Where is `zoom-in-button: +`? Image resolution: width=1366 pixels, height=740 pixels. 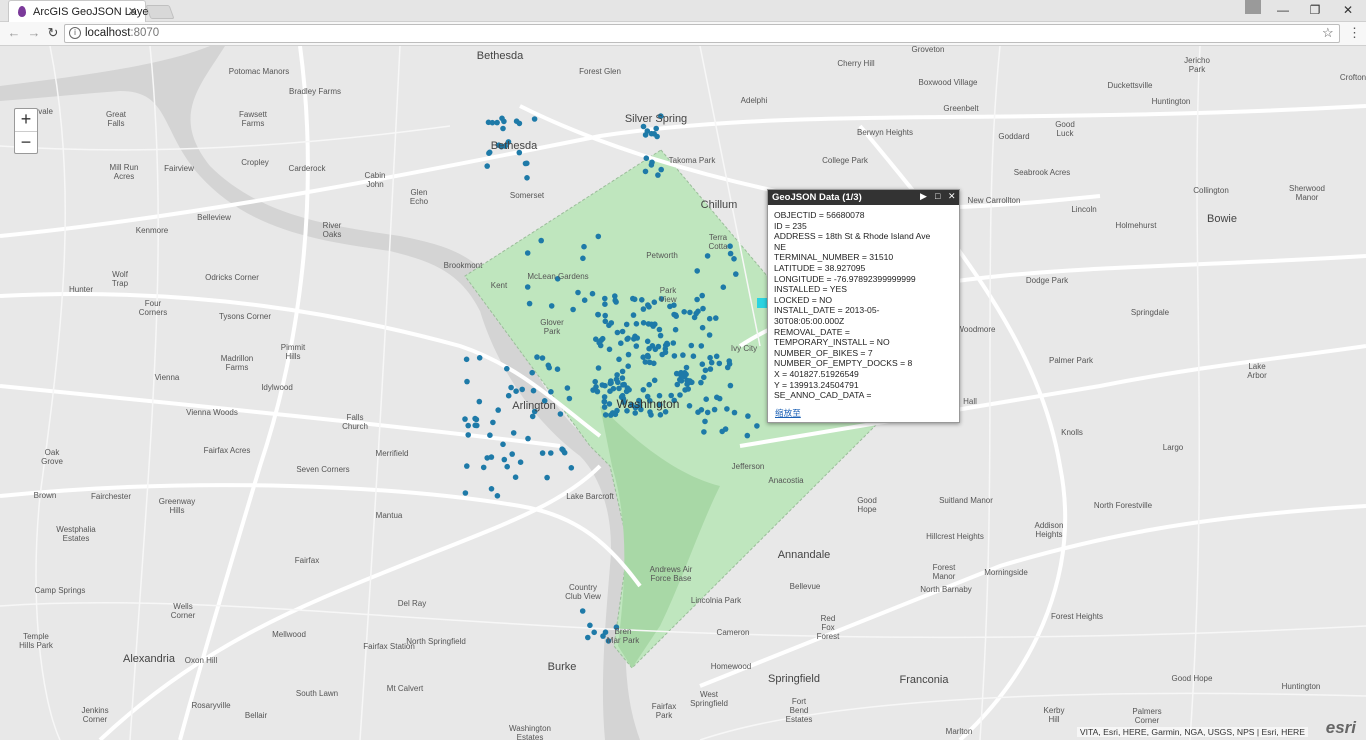
zoom-in-button: + is located at coordinates (26, 119).